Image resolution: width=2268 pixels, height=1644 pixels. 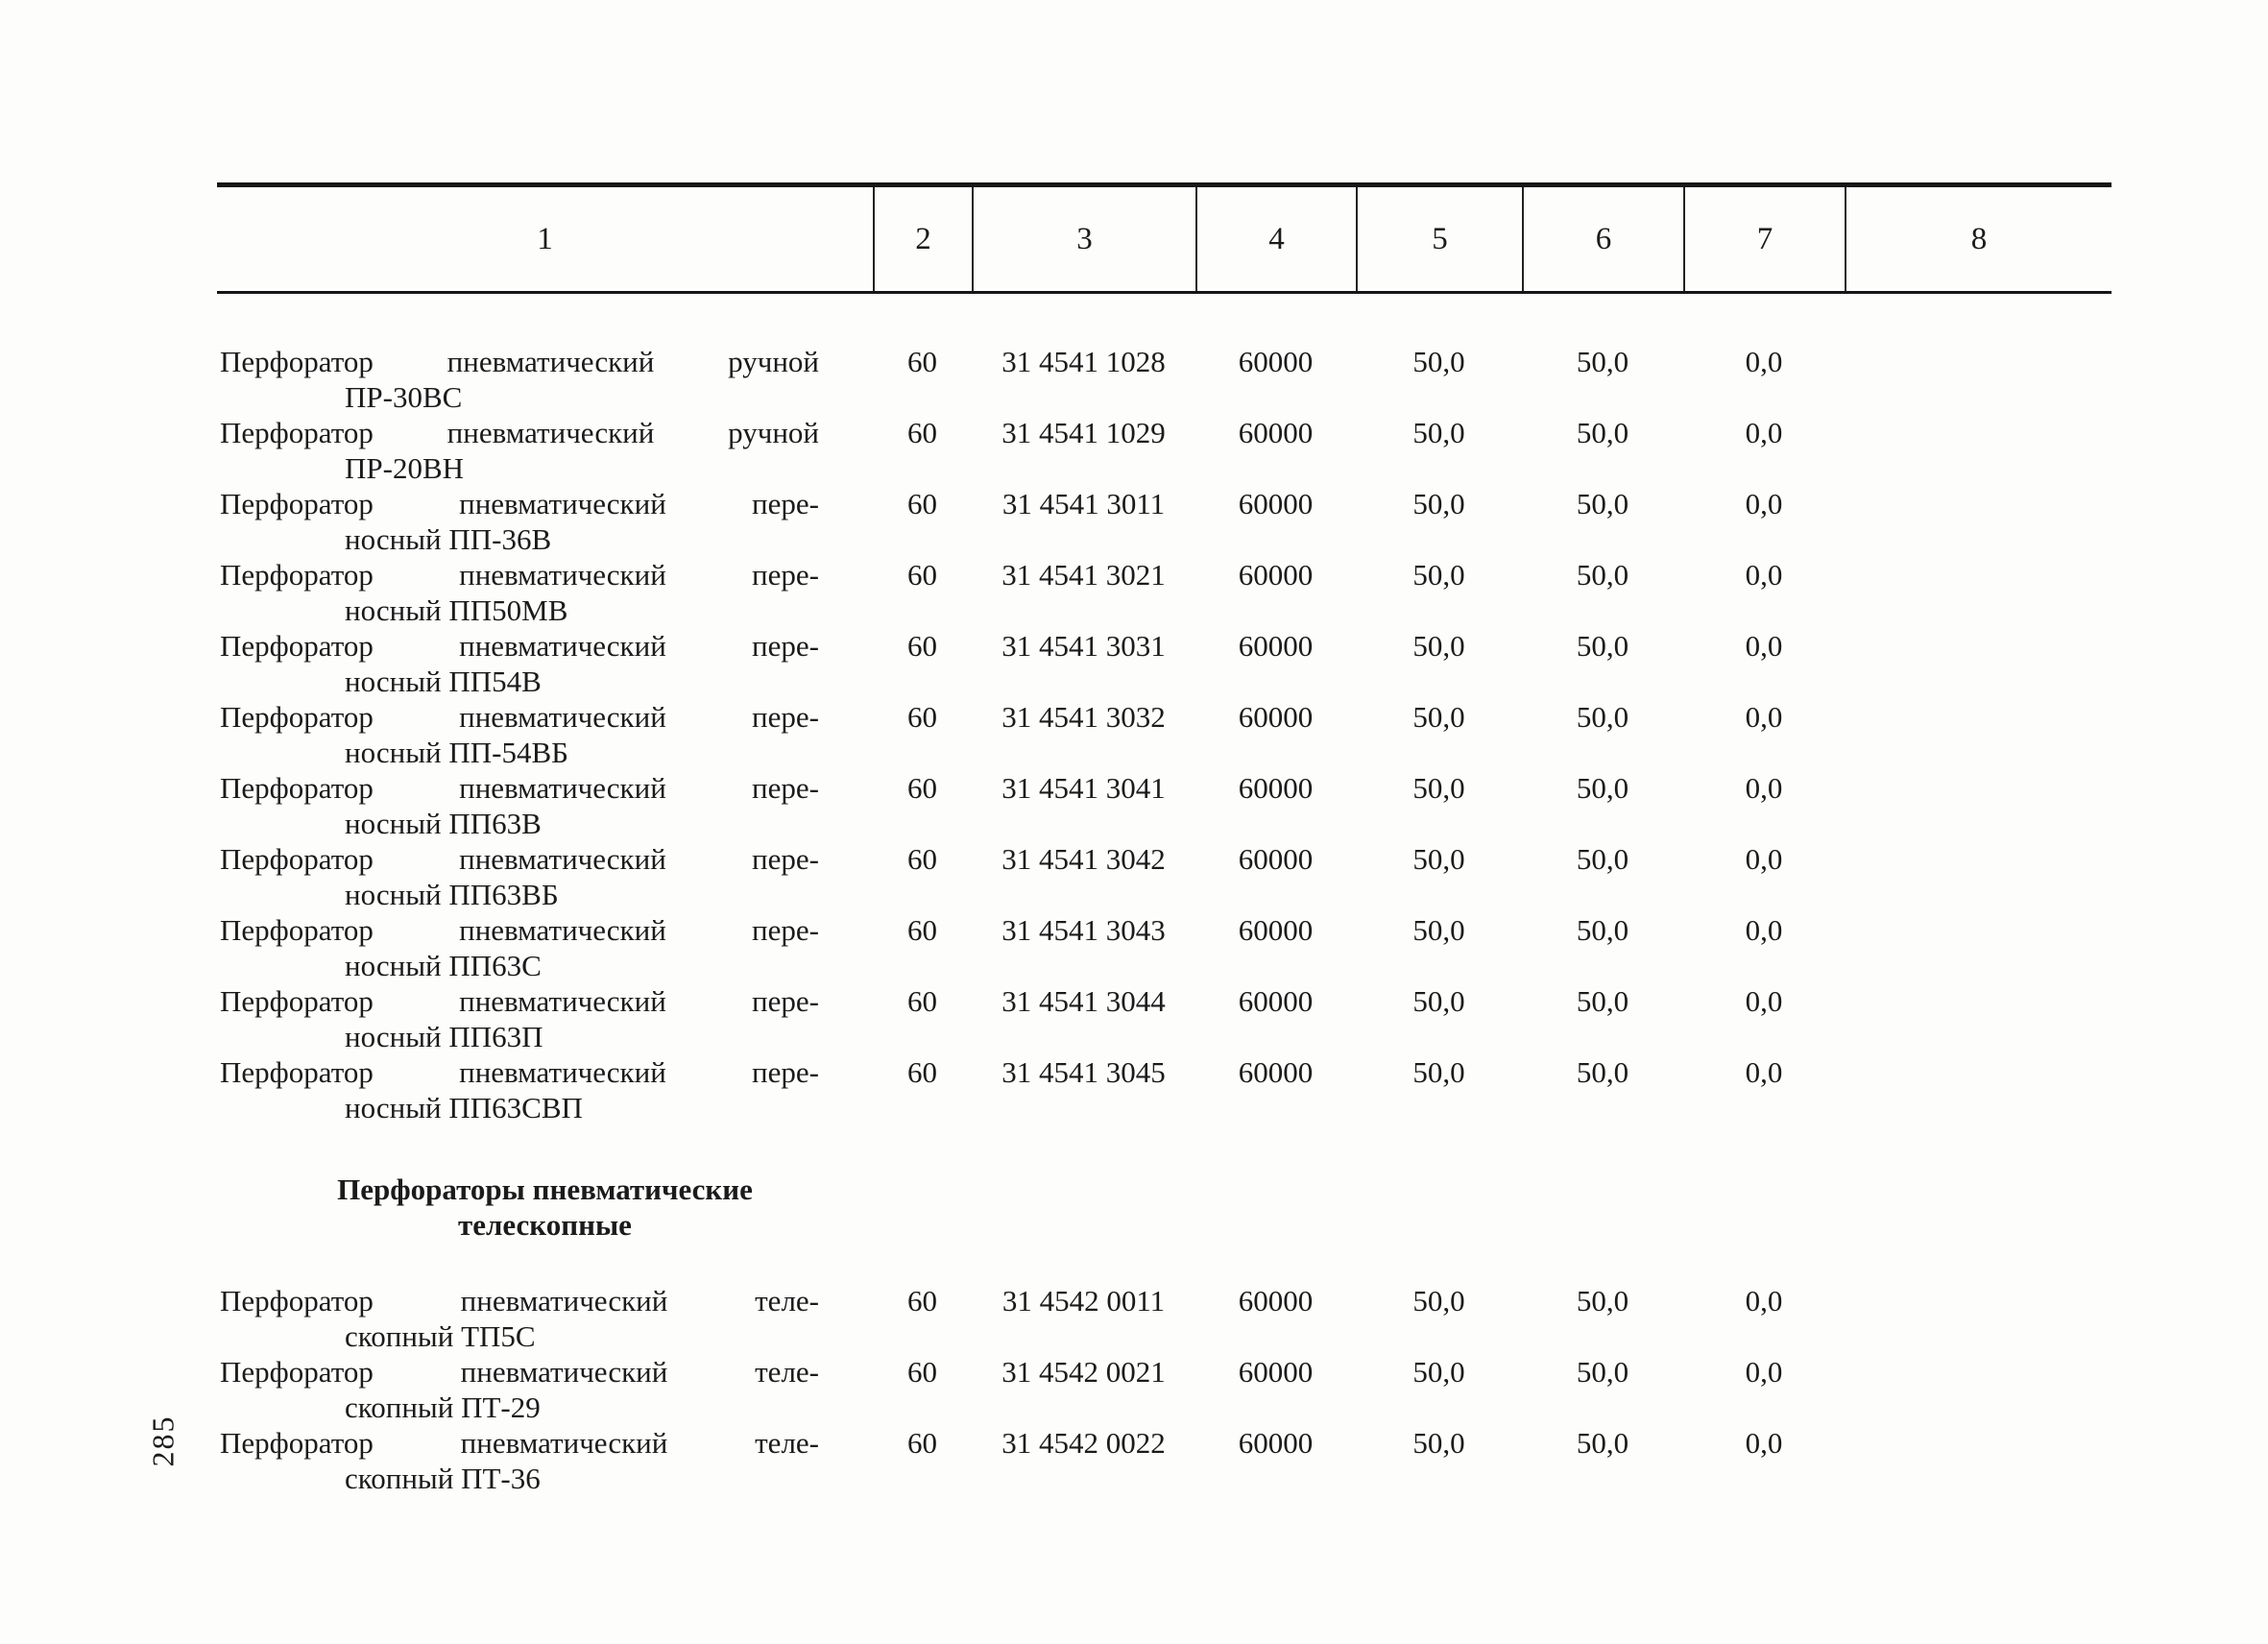 I want to click on column-header: 3, so click(x=1084, y=239).